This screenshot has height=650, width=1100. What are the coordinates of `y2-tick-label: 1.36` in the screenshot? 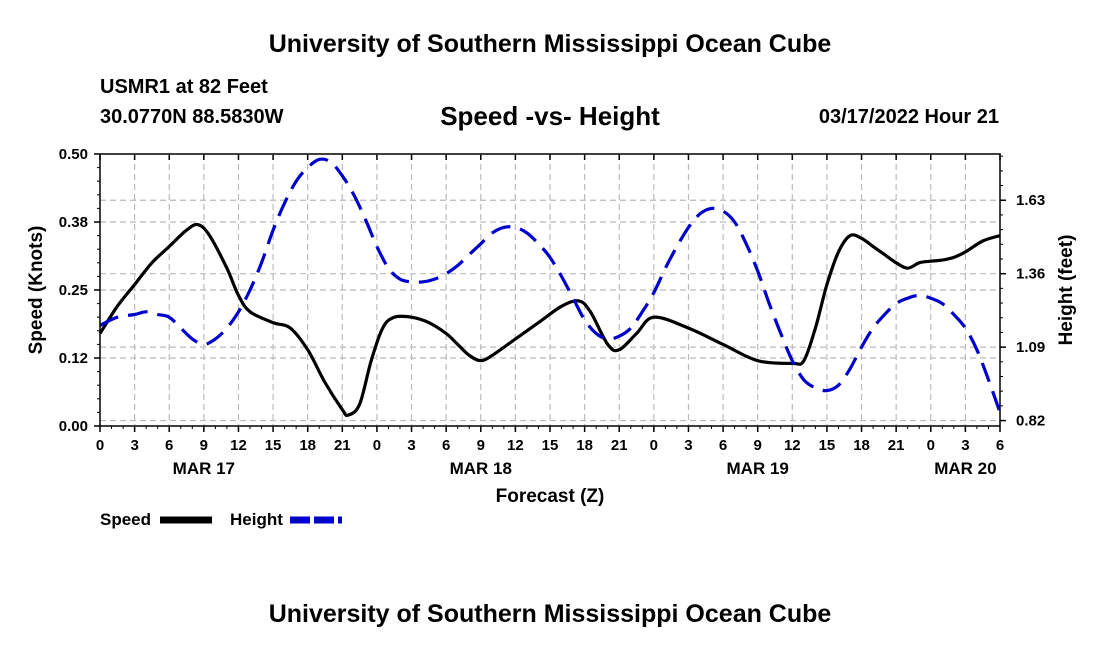 It's located at (1030, 274).